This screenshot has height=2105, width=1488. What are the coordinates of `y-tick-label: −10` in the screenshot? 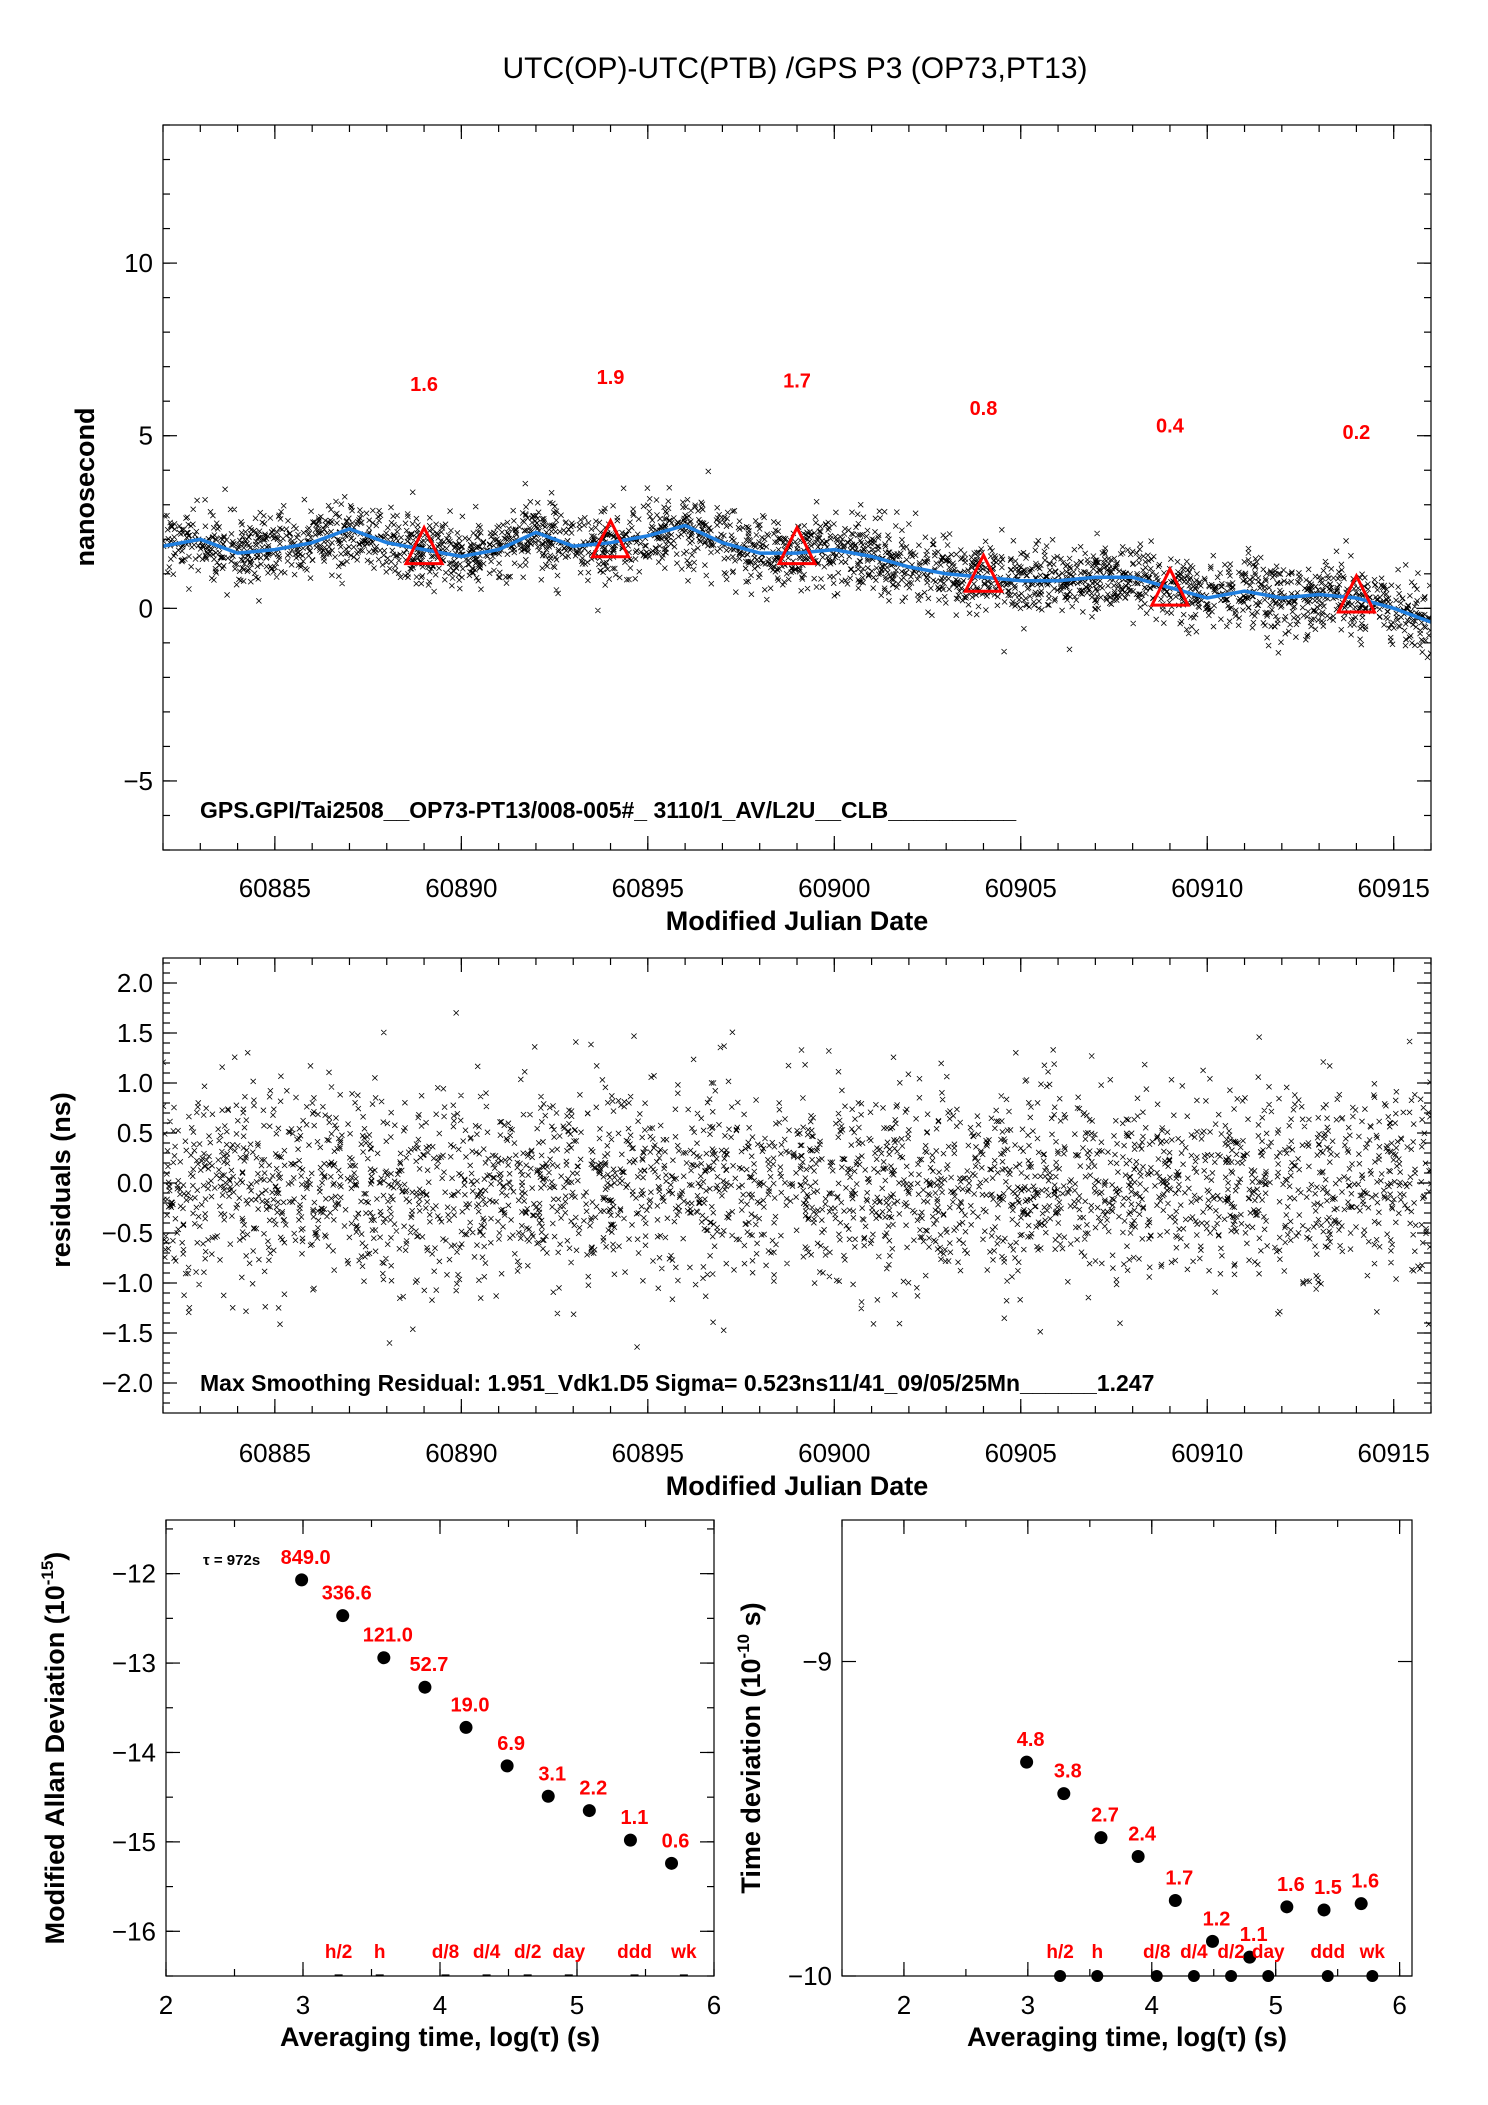 It's located at (810, 1976).